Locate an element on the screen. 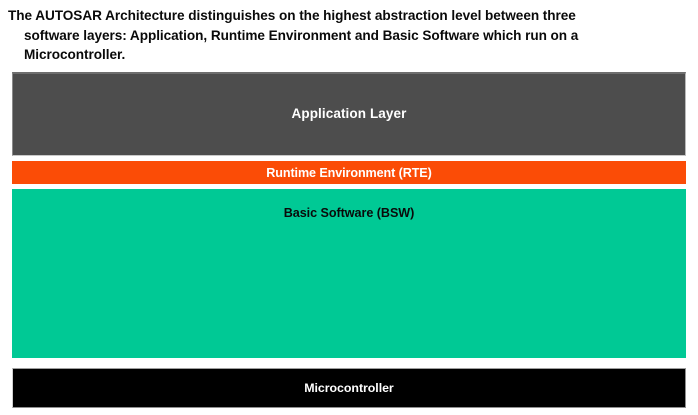 The height and width of the screenshot is (415, 698). gap-bsw-microcontroller is located at coordinates (349, 363).